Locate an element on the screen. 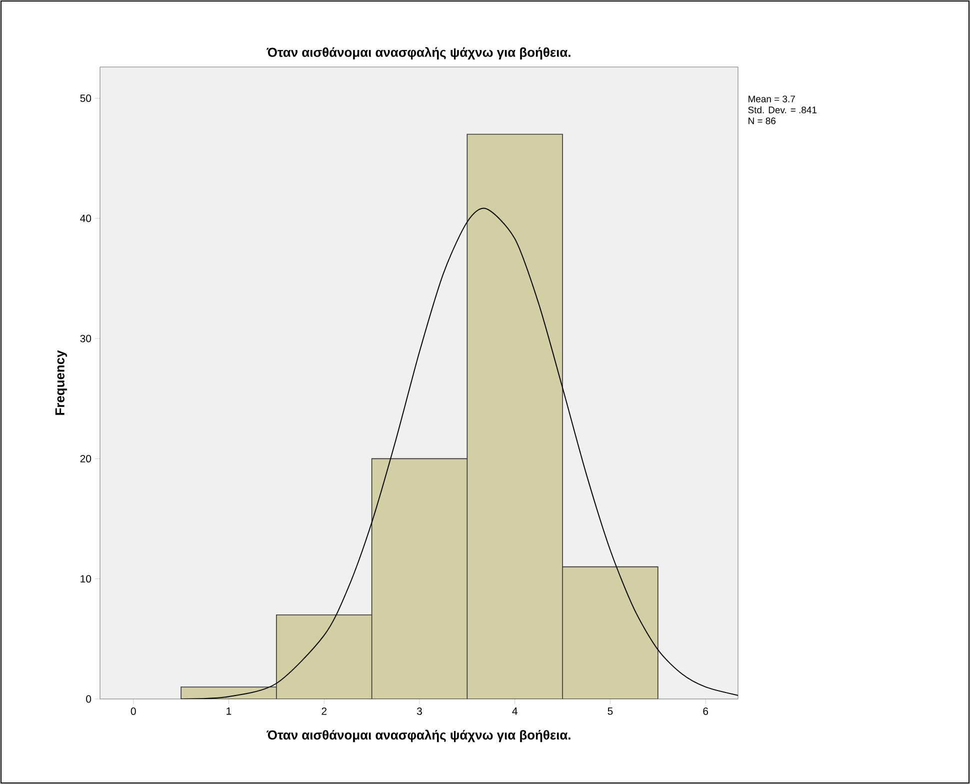  y-tick-label: 30 is located at coordinates (86, 338).